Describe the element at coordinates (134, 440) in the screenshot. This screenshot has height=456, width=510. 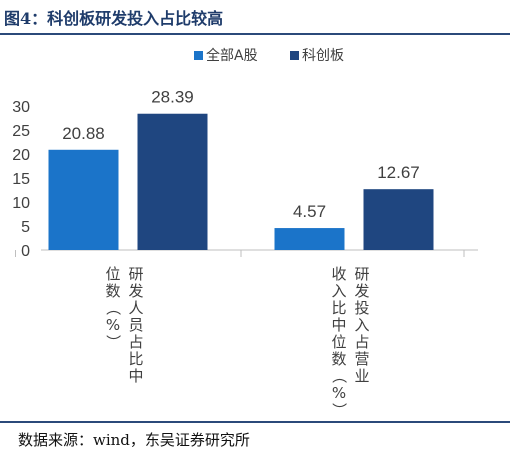
I see `source-note: 数据来源：wind，东吴证券研究所` at that location.